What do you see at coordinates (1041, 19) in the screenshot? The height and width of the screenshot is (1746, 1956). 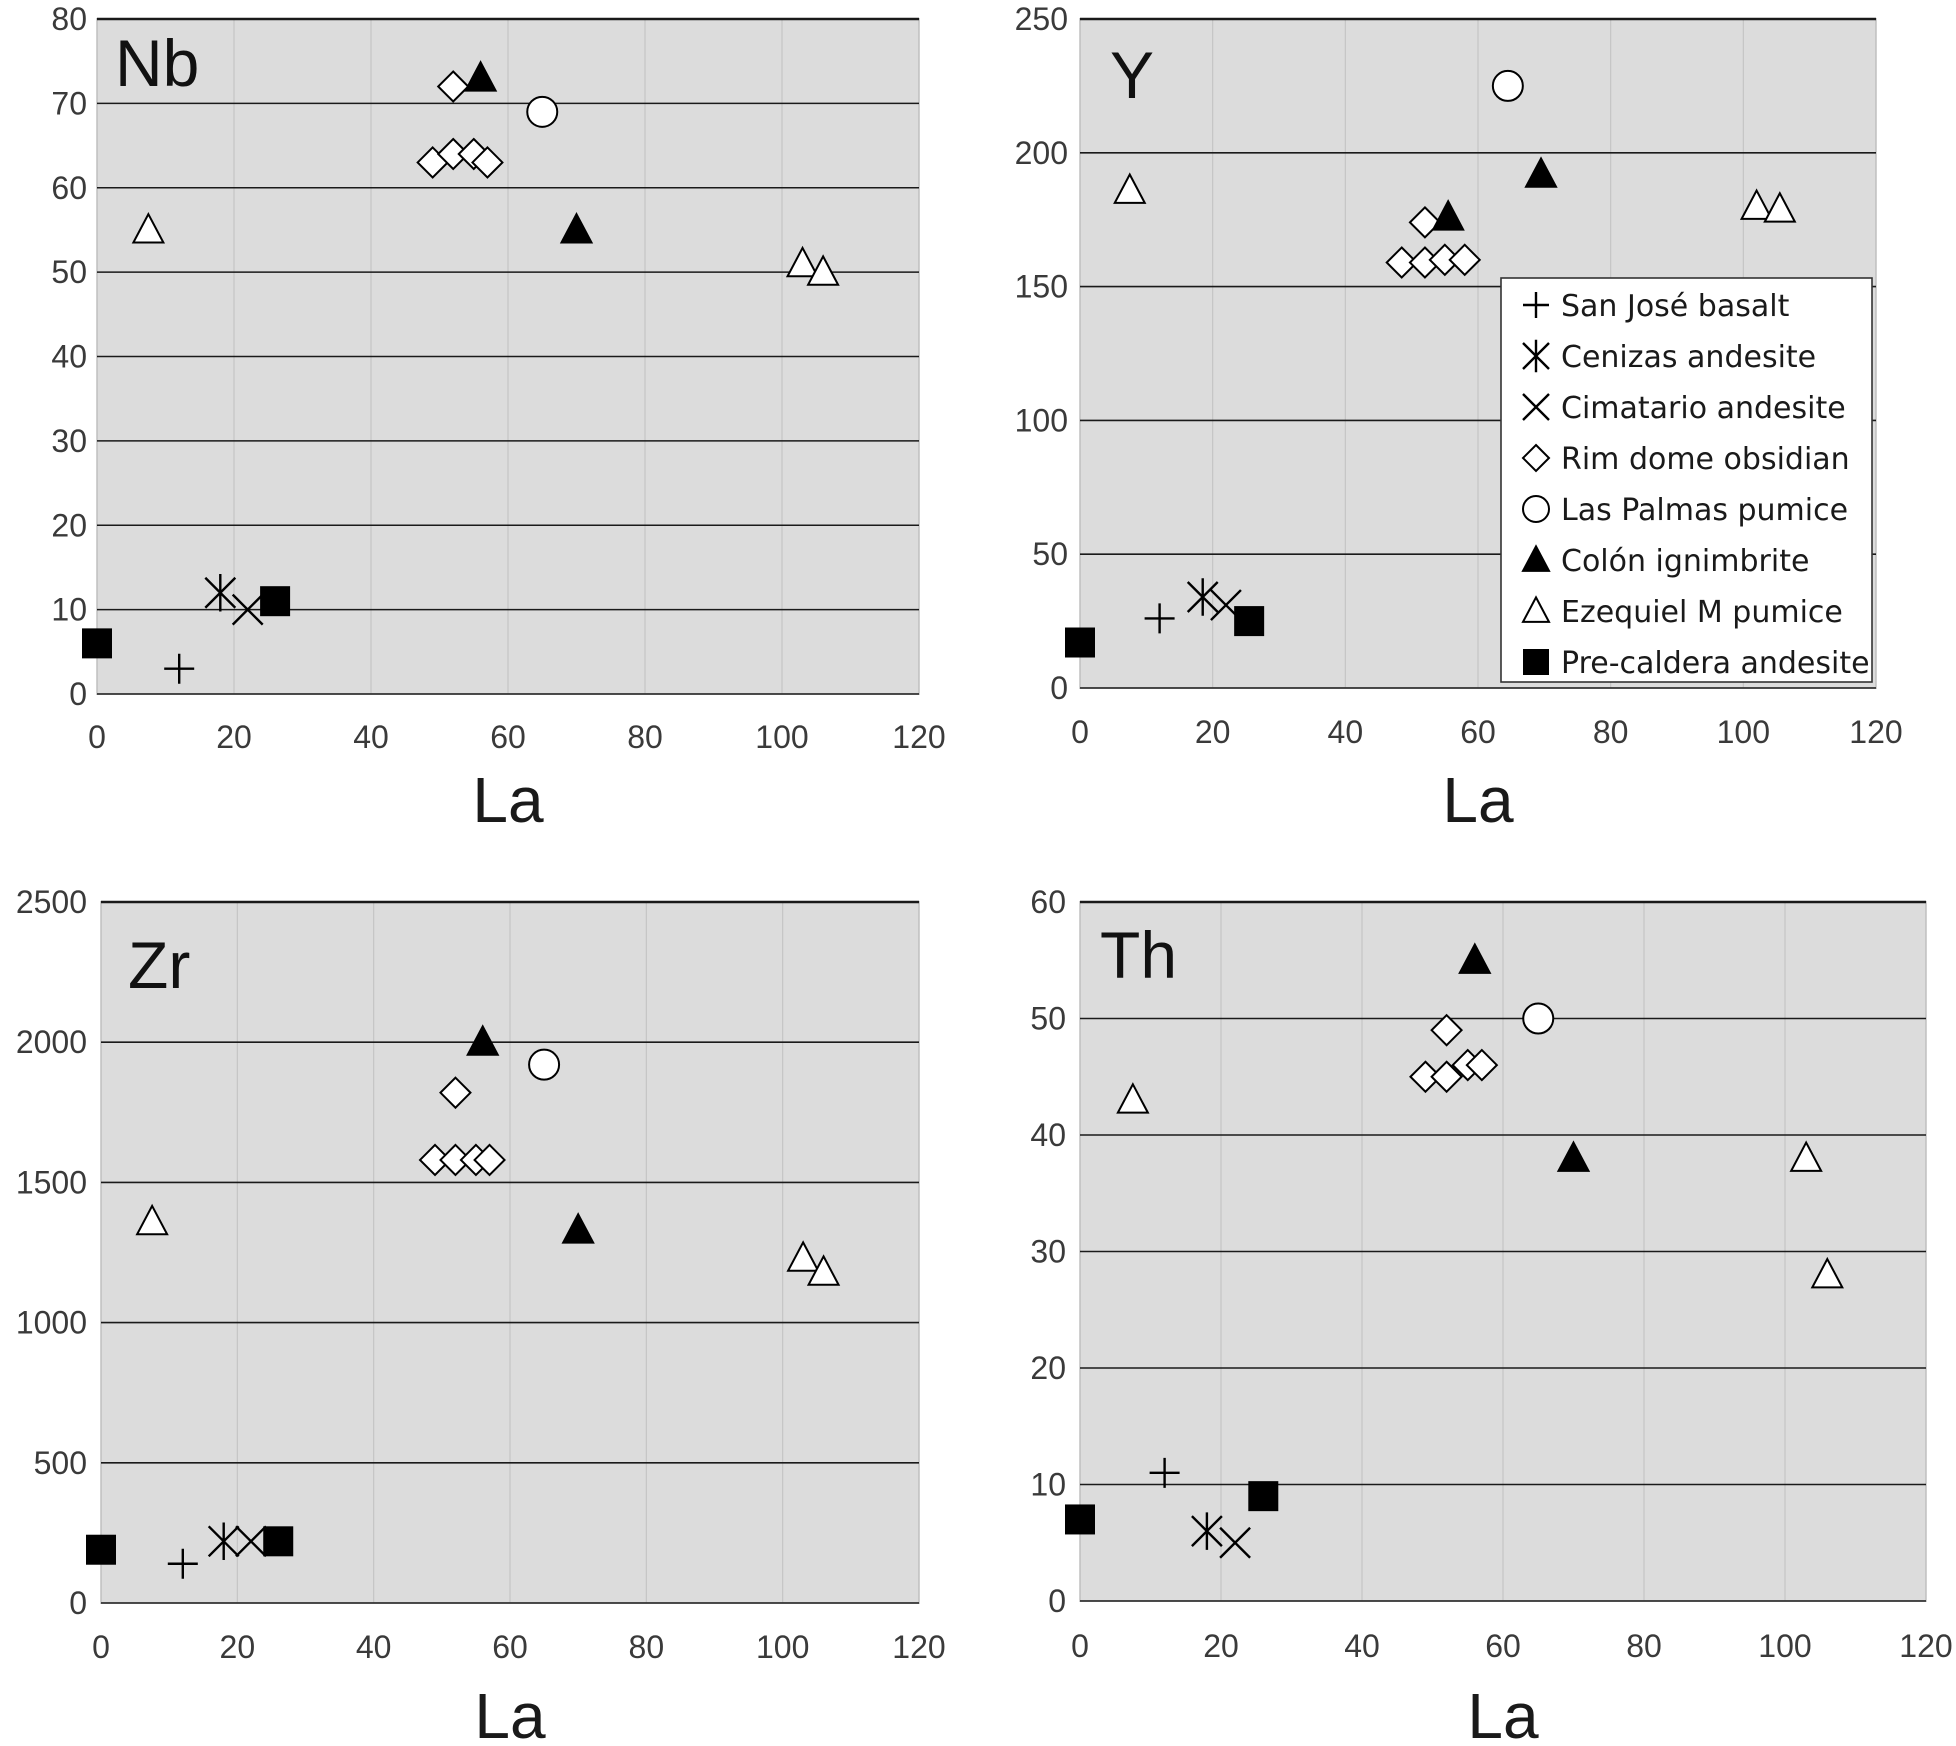 I see `y-tick-label: 250` at bounding box center [1041, 19].